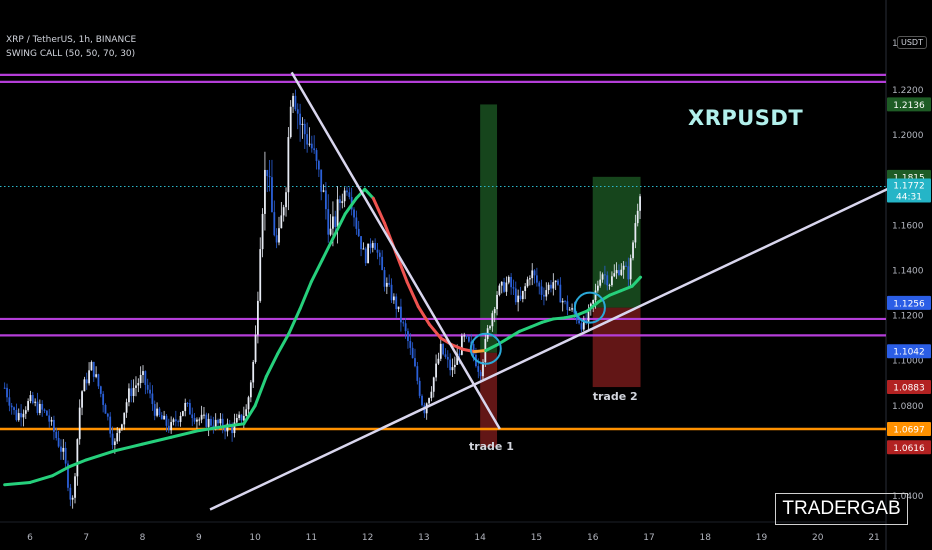 Image resolution: width=932 pixels, height=550 pixels. What do you see at coordinates (615, 396) in the screenshot?
I see `trade-label: trade 2` at bounding box center [615, 396].